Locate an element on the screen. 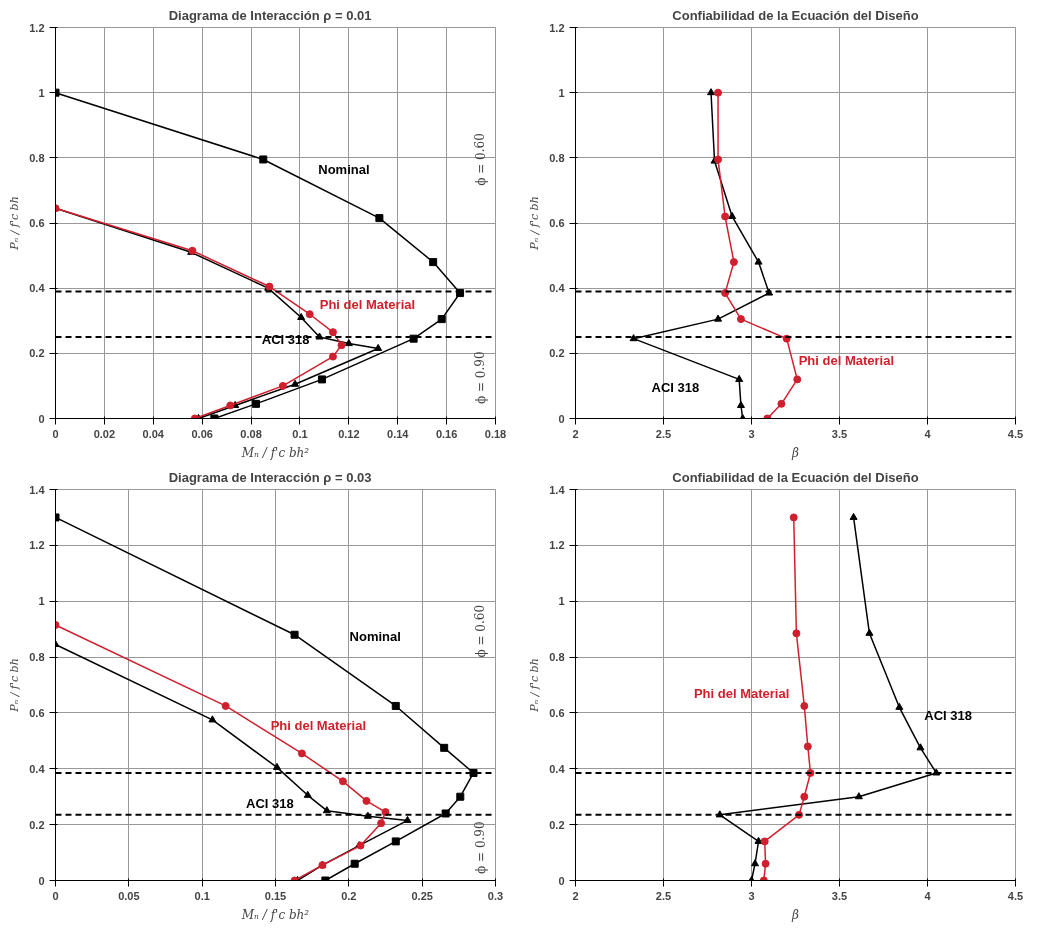 The width and height of the screenshot is (1053, 946). x-tick-label: 0.05 is located at coordinates (129, 895).